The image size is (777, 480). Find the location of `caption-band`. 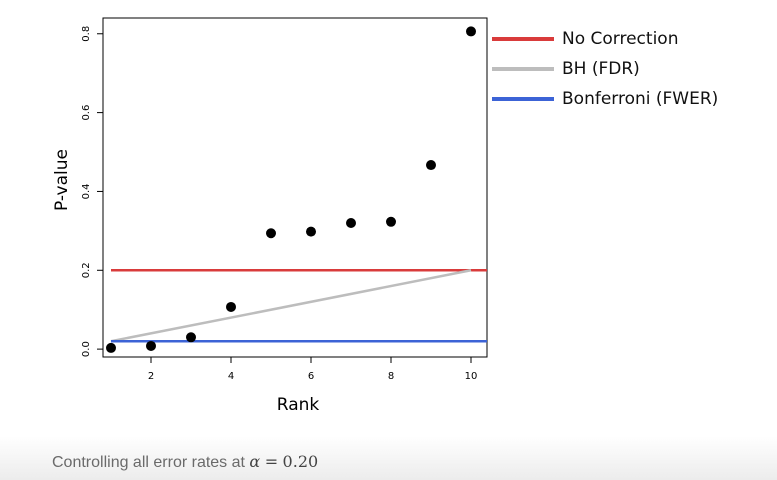

caption-band is located at coordinates (388, 458).